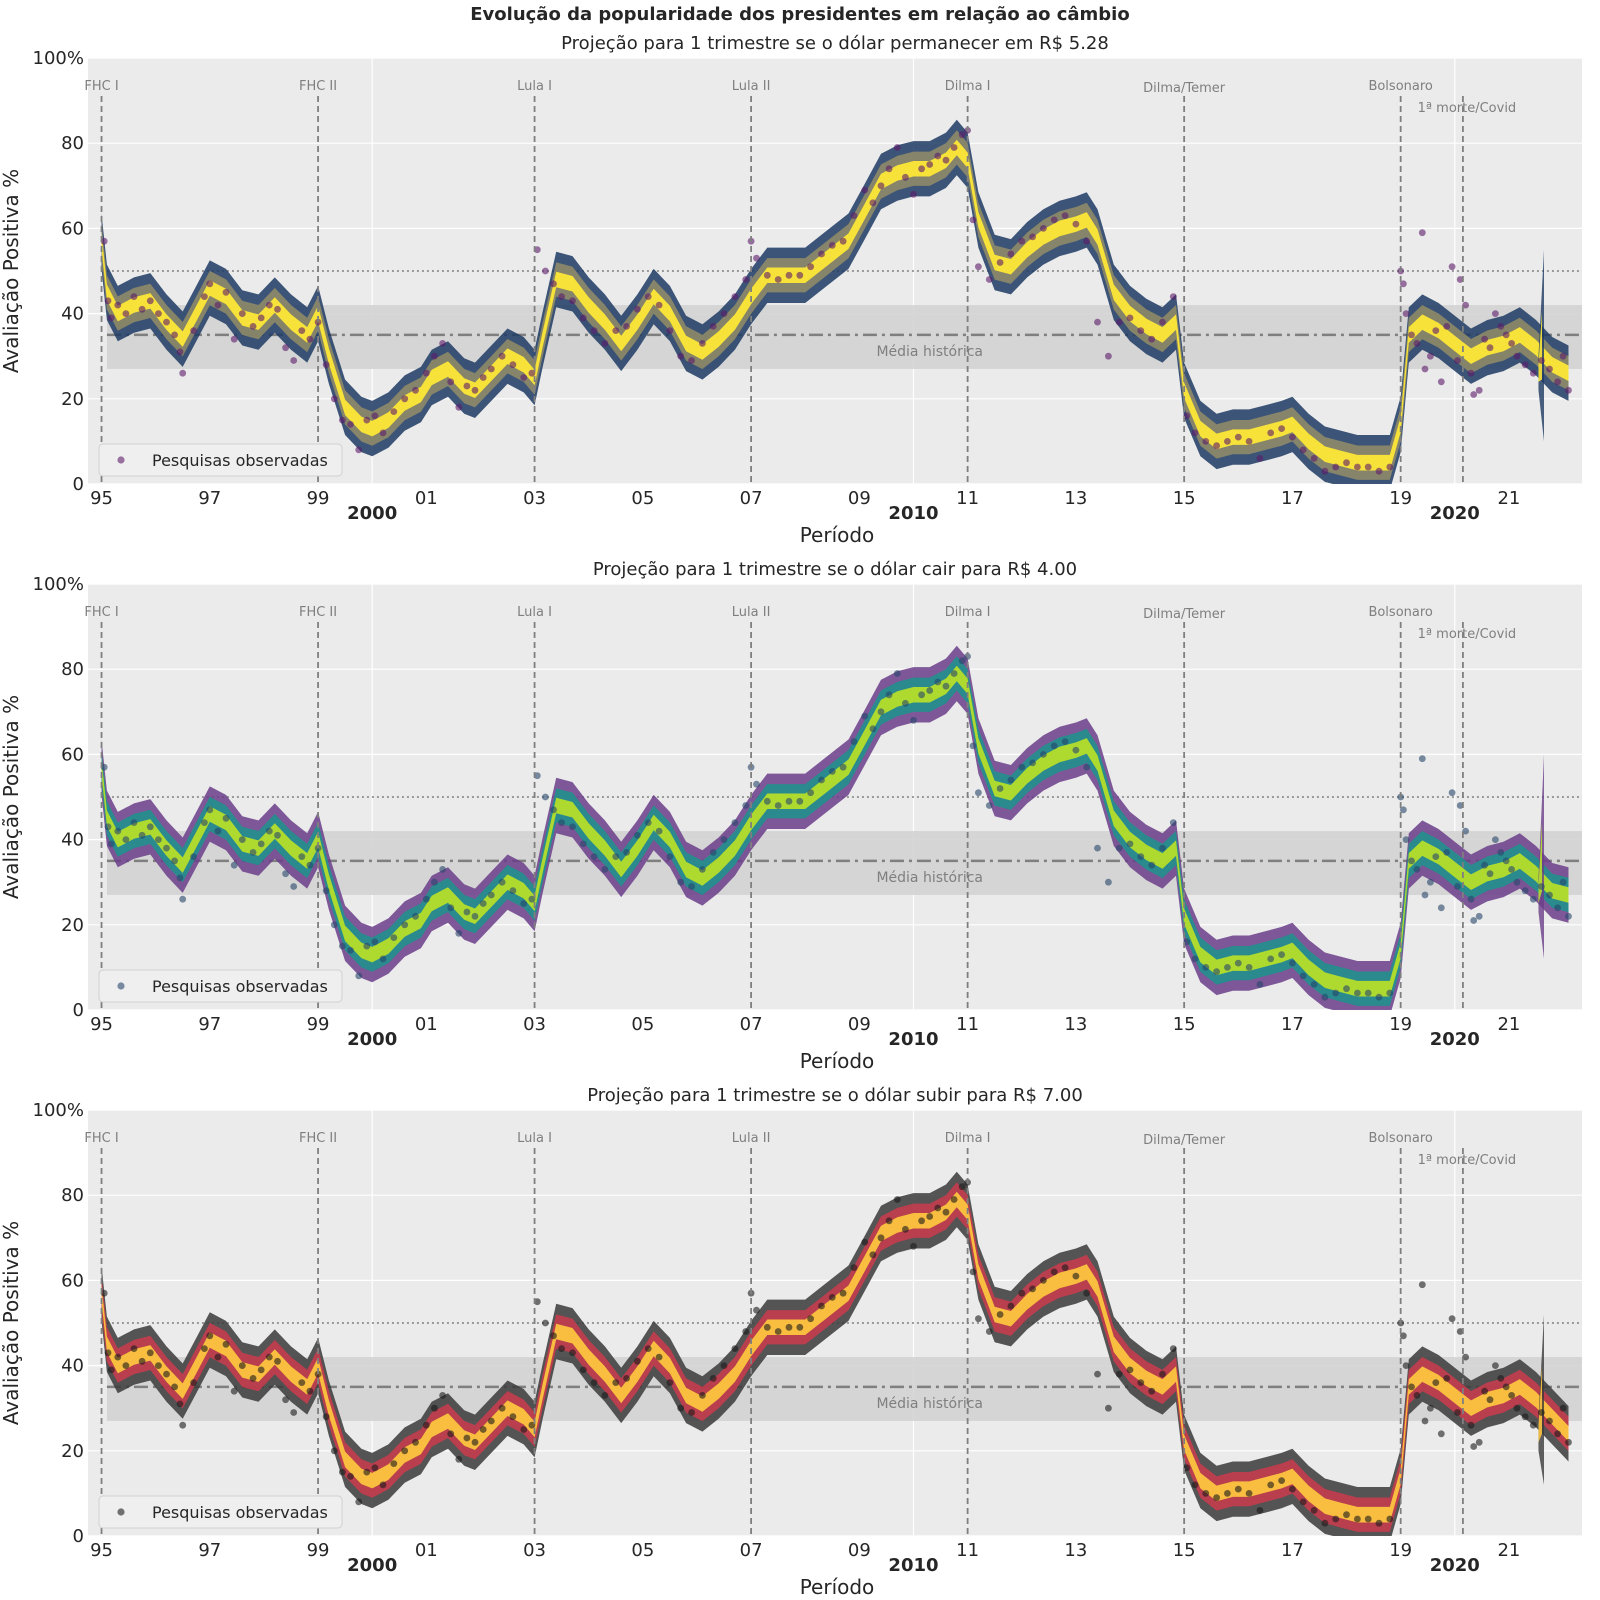 This screenshot has height=1600, width=1600. I want to click on event-label: Dilma/Temer, so click(1184, 88).